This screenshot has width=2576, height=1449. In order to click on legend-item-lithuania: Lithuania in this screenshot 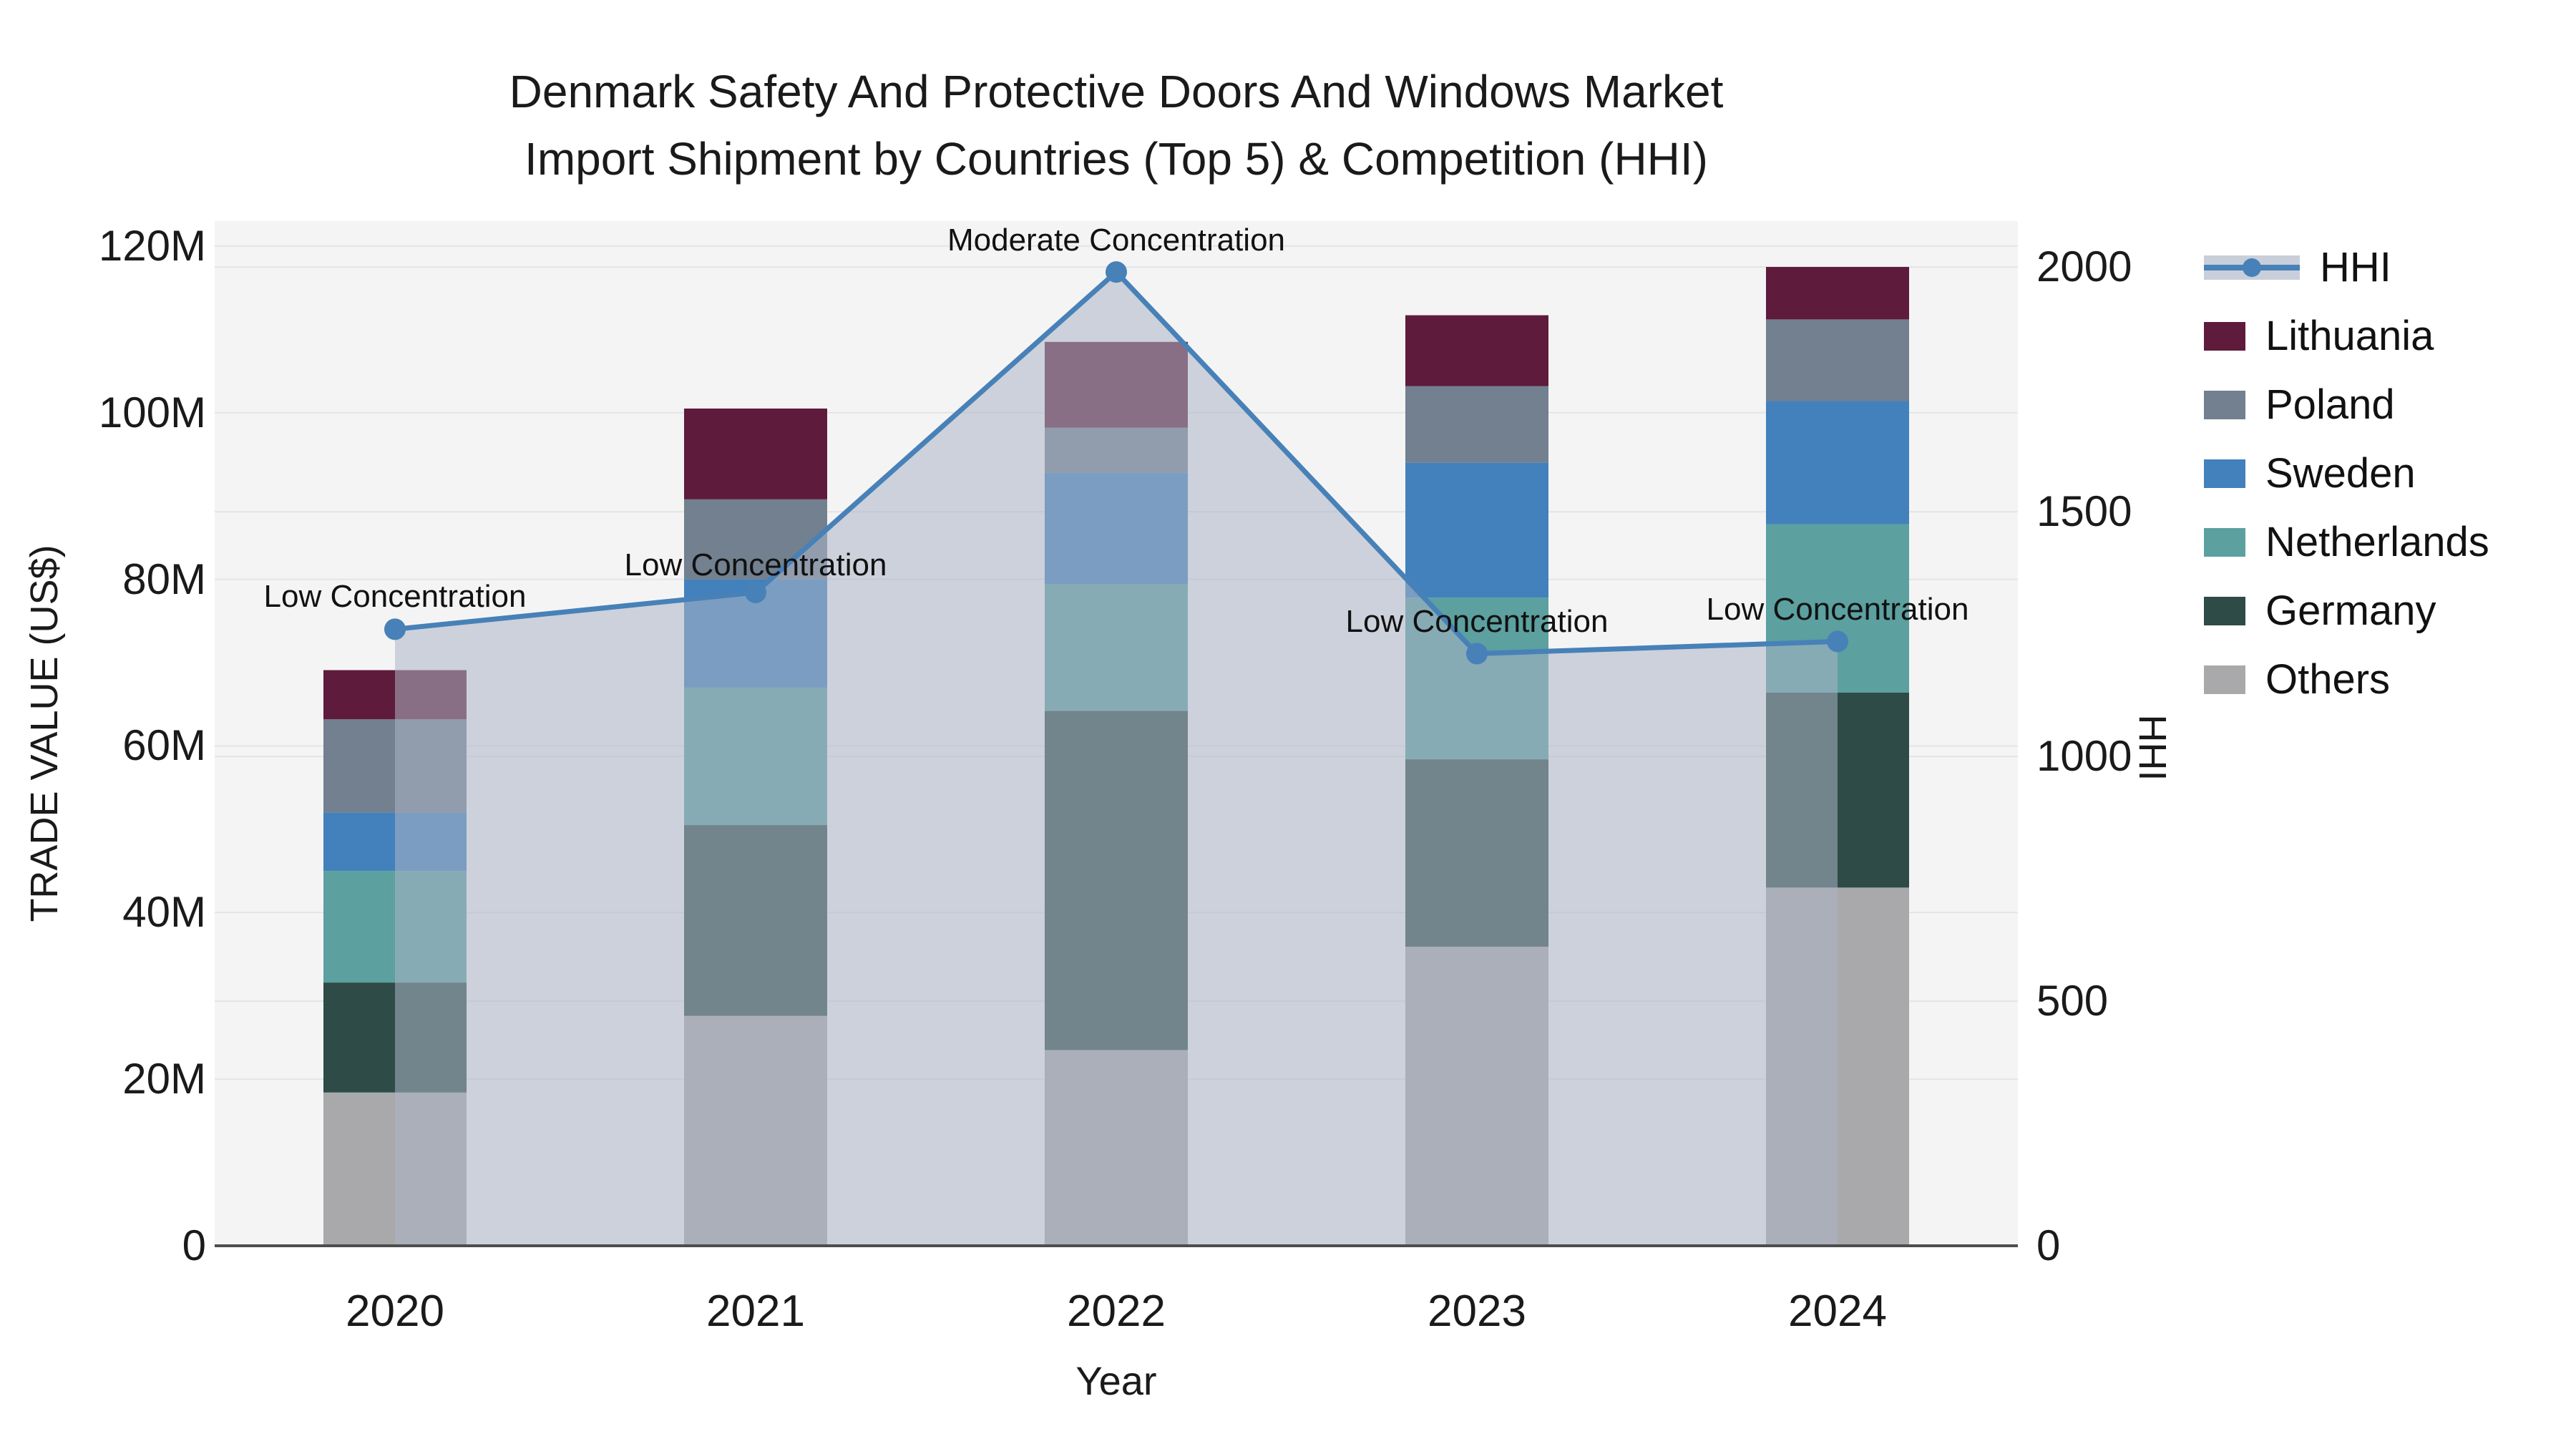, I will do `click(2346, 336)`.